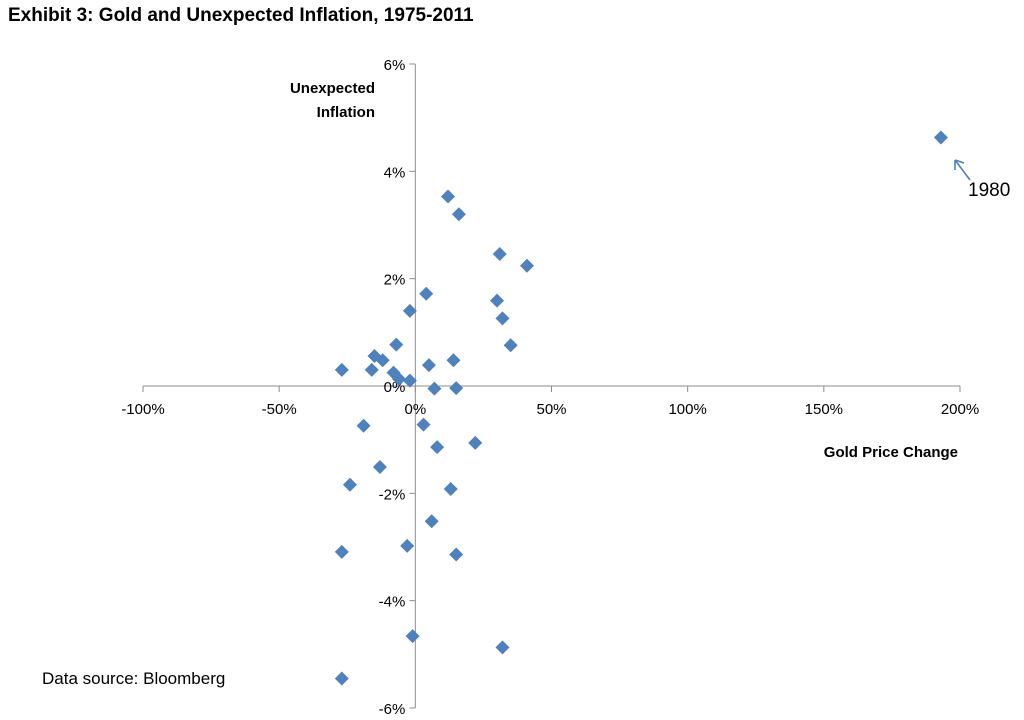 The image size is (1024, 720). Describe the element at coordinates (962, 170) in the screenshot. I see `annotation-arrow` at that location.